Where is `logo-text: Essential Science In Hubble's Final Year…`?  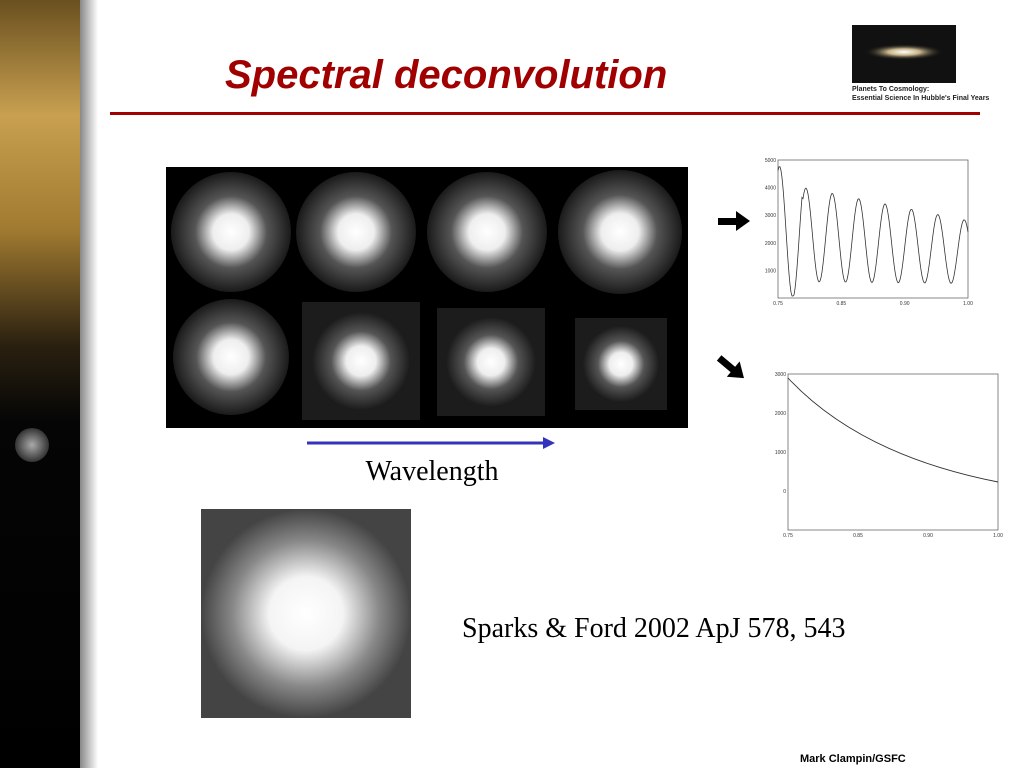
logo-text: Essential Science In Hubble's Final Year… is located at coordinates (920, 98).